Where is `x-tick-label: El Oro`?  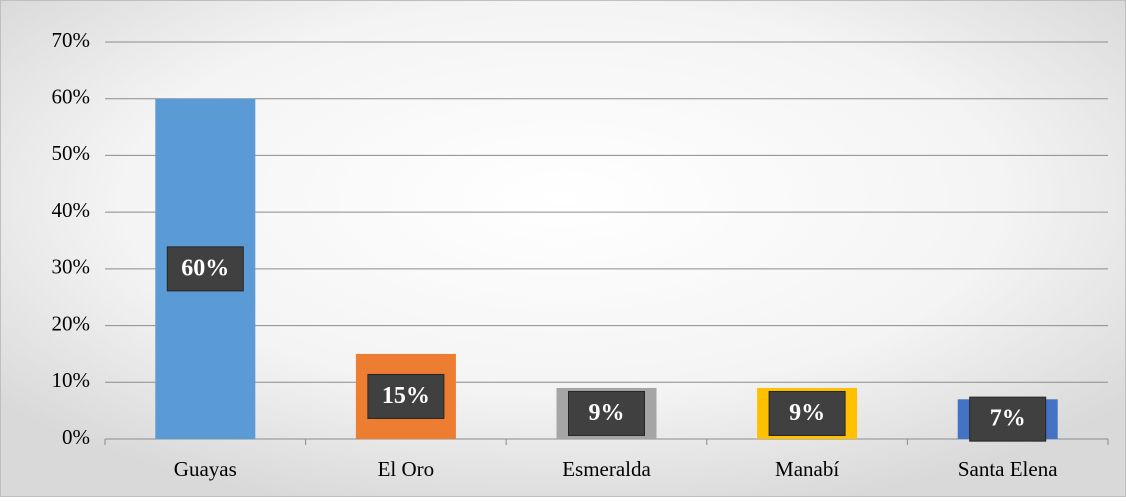
x-tick-label: El Oro is located at coordinates (406, 469).